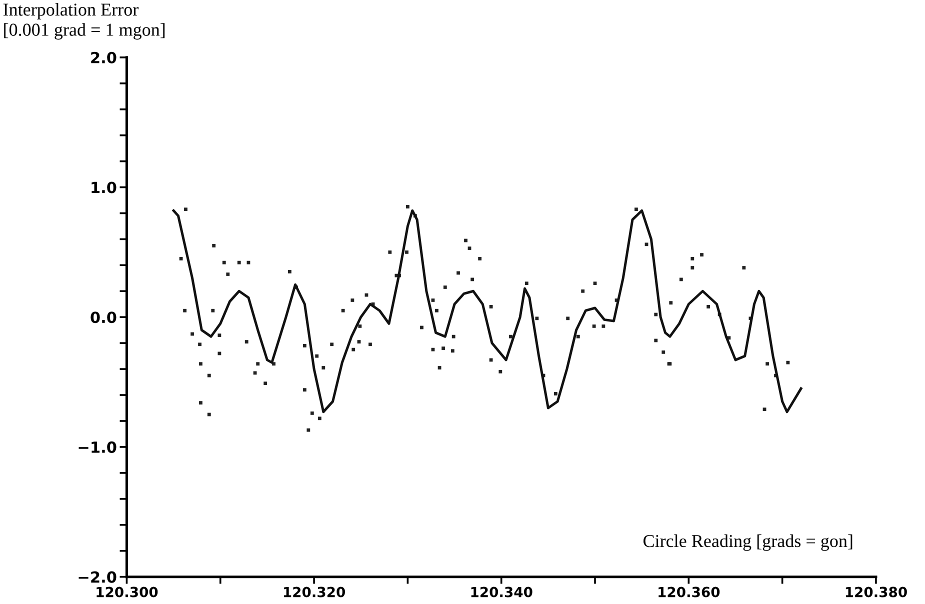 The width and height of the screenshot is (925, 604). What do you see at coordinates (103, 318) in the screenshot?
I see `y-tick-label: 0.0` at bounding box center [103, 318].